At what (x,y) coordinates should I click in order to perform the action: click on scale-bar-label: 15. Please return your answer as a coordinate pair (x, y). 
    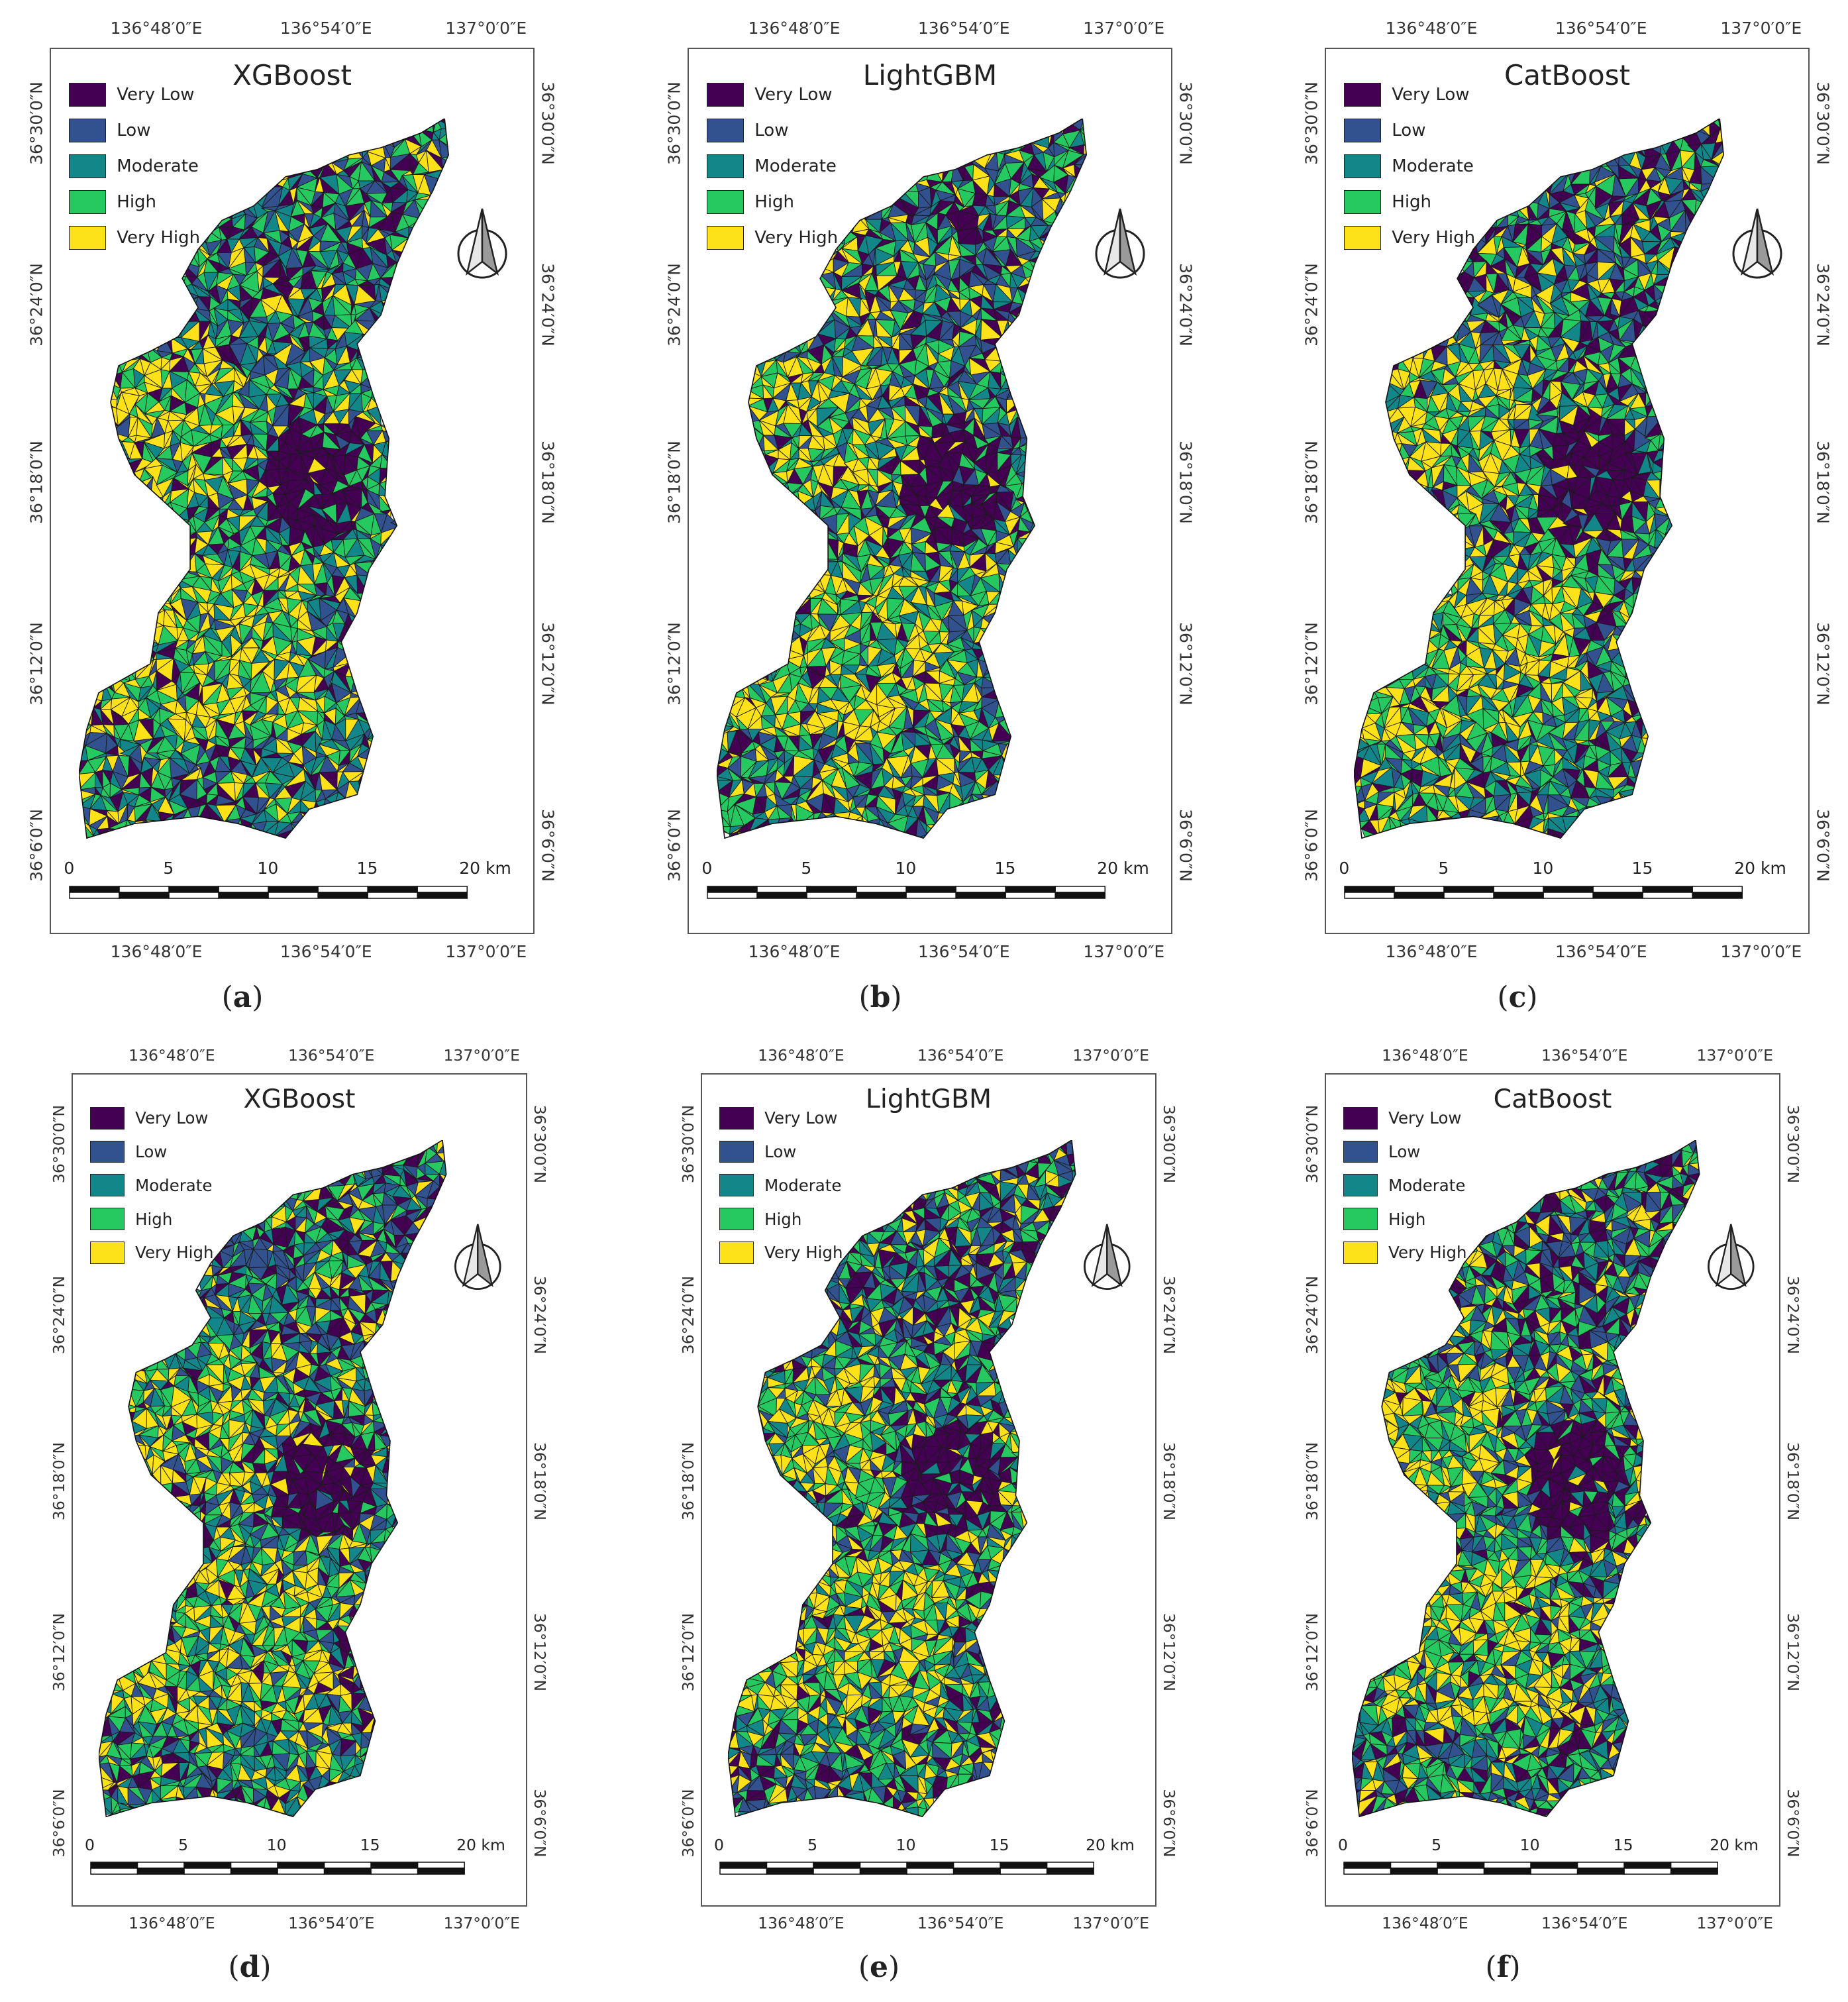
    Looking at the image, I should click on (1005, 868).